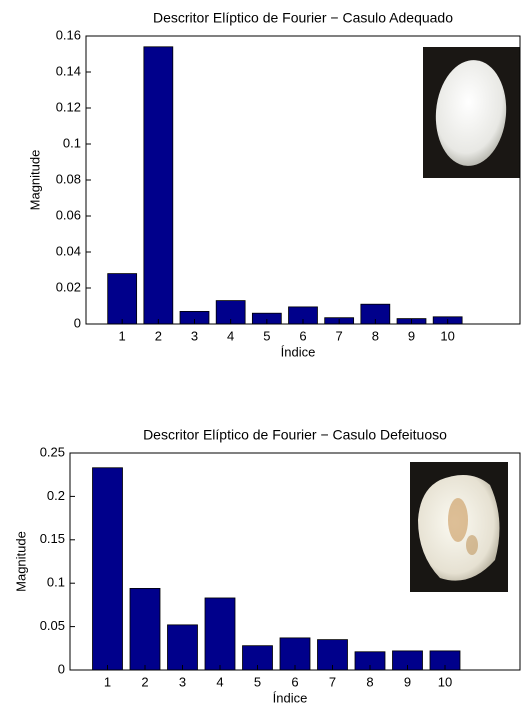 Image resolution: width=524 pixels, height=708 pixels. Describe the element at coordinates (68, 286) in the screenshot. I see `y-tick-label: 0.02` at that location.